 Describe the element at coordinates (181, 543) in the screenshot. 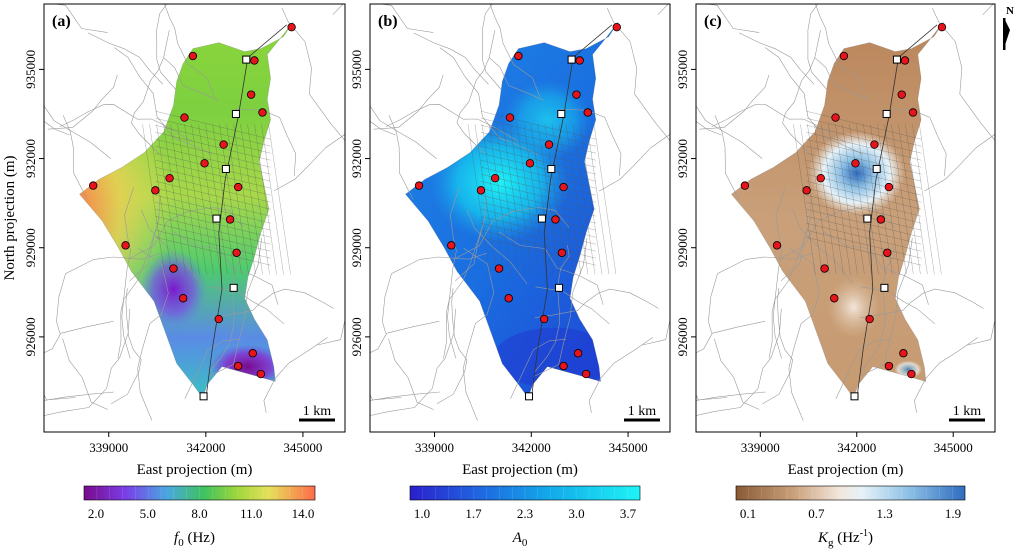

I see `colorbar-label-subscript: 0` at that location.